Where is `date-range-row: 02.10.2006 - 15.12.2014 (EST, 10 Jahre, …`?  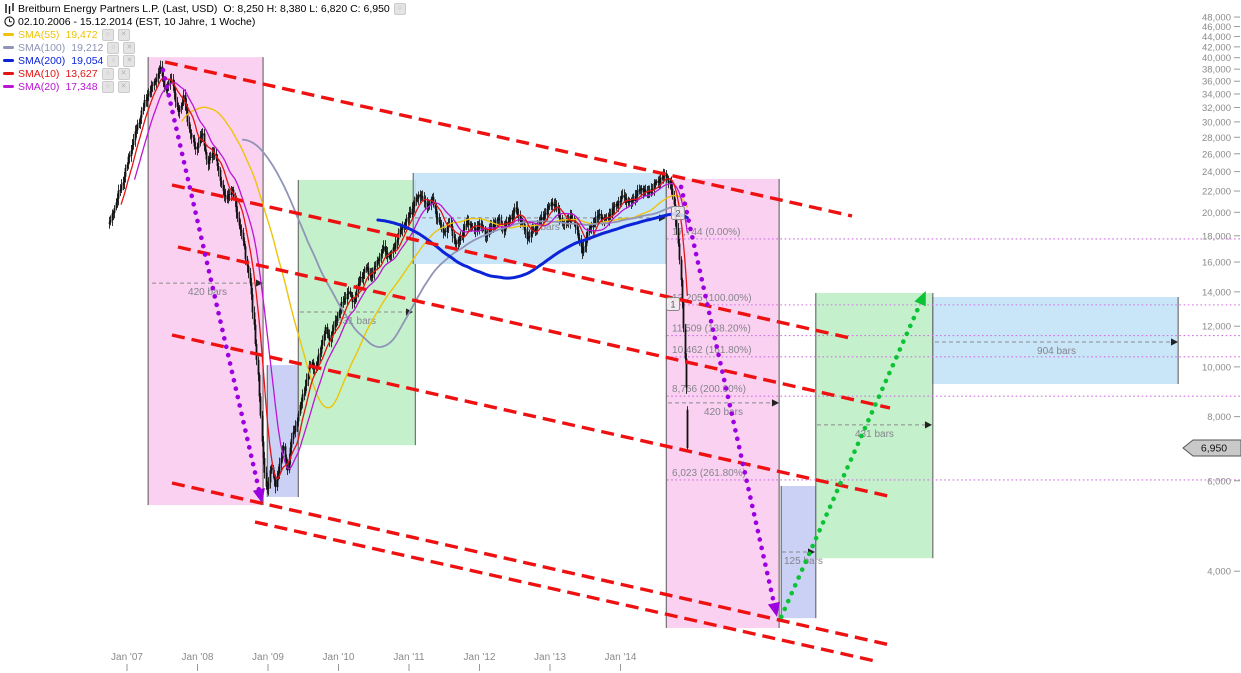 date-range-row: 02.10.2006 - 15.12.2014 (EST, 10 Jahre, … is located at coordinates (204, 21).